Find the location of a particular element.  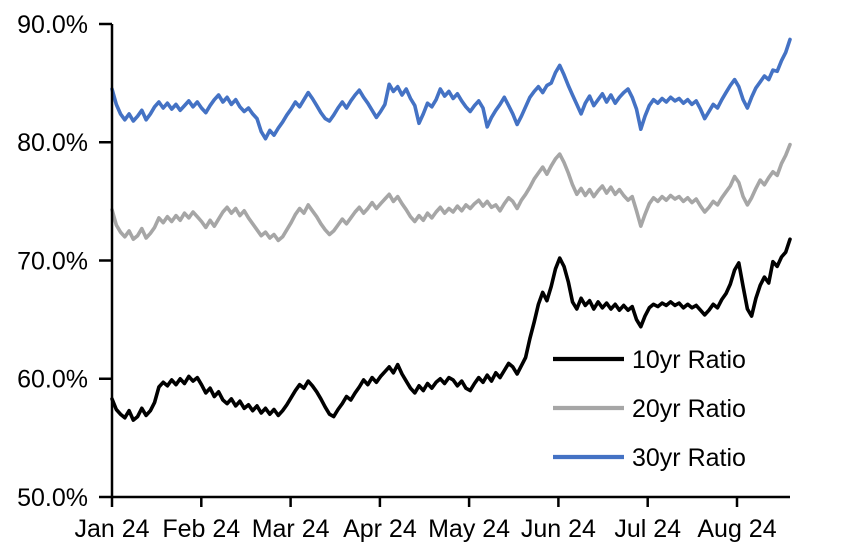

x-tick-label-aug: Aug 24 is located at coordinates (736, 529).